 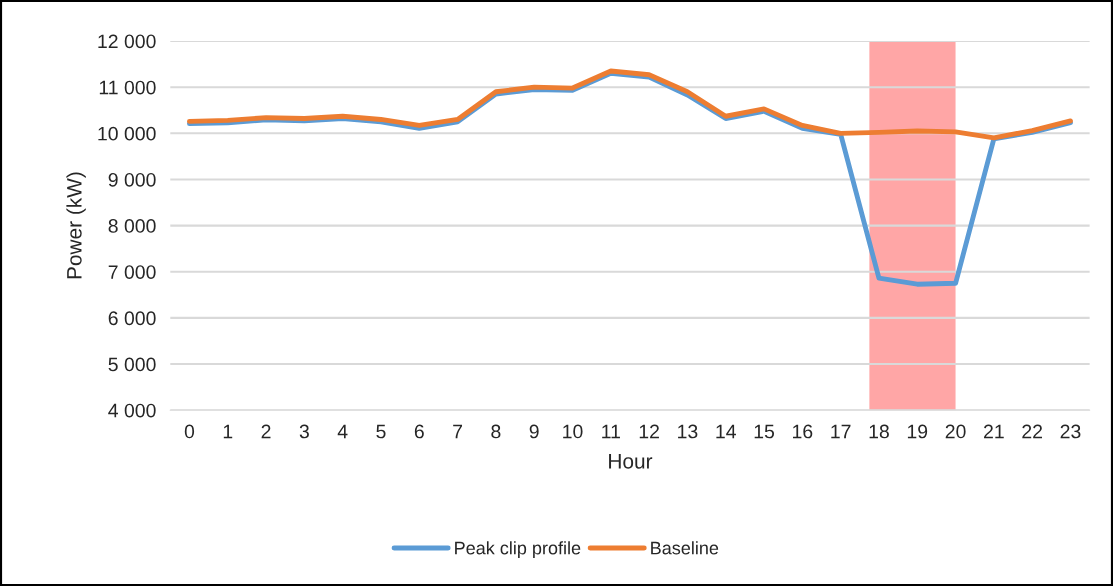 I want to click on y-tick-label: 5 000, so click(x=132, y=364).